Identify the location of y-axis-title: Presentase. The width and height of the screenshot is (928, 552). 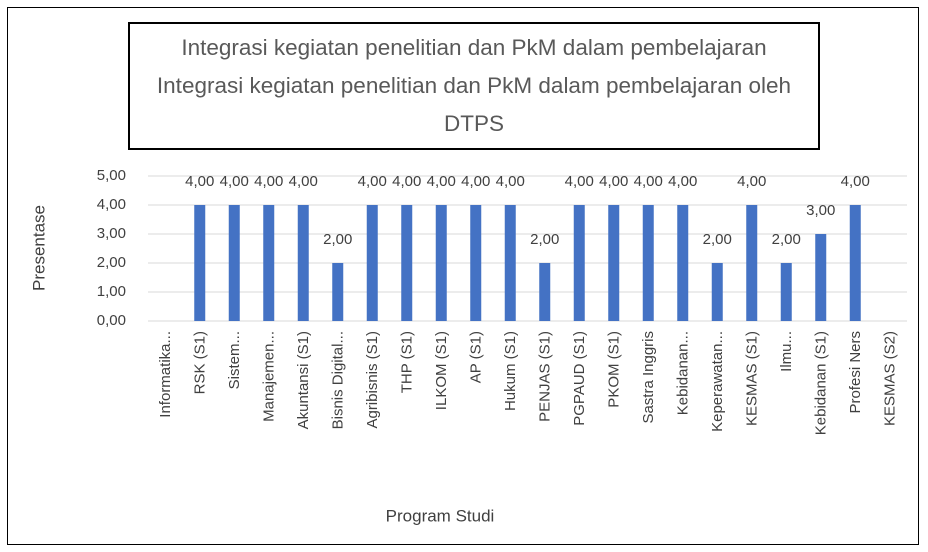
(38, 248).